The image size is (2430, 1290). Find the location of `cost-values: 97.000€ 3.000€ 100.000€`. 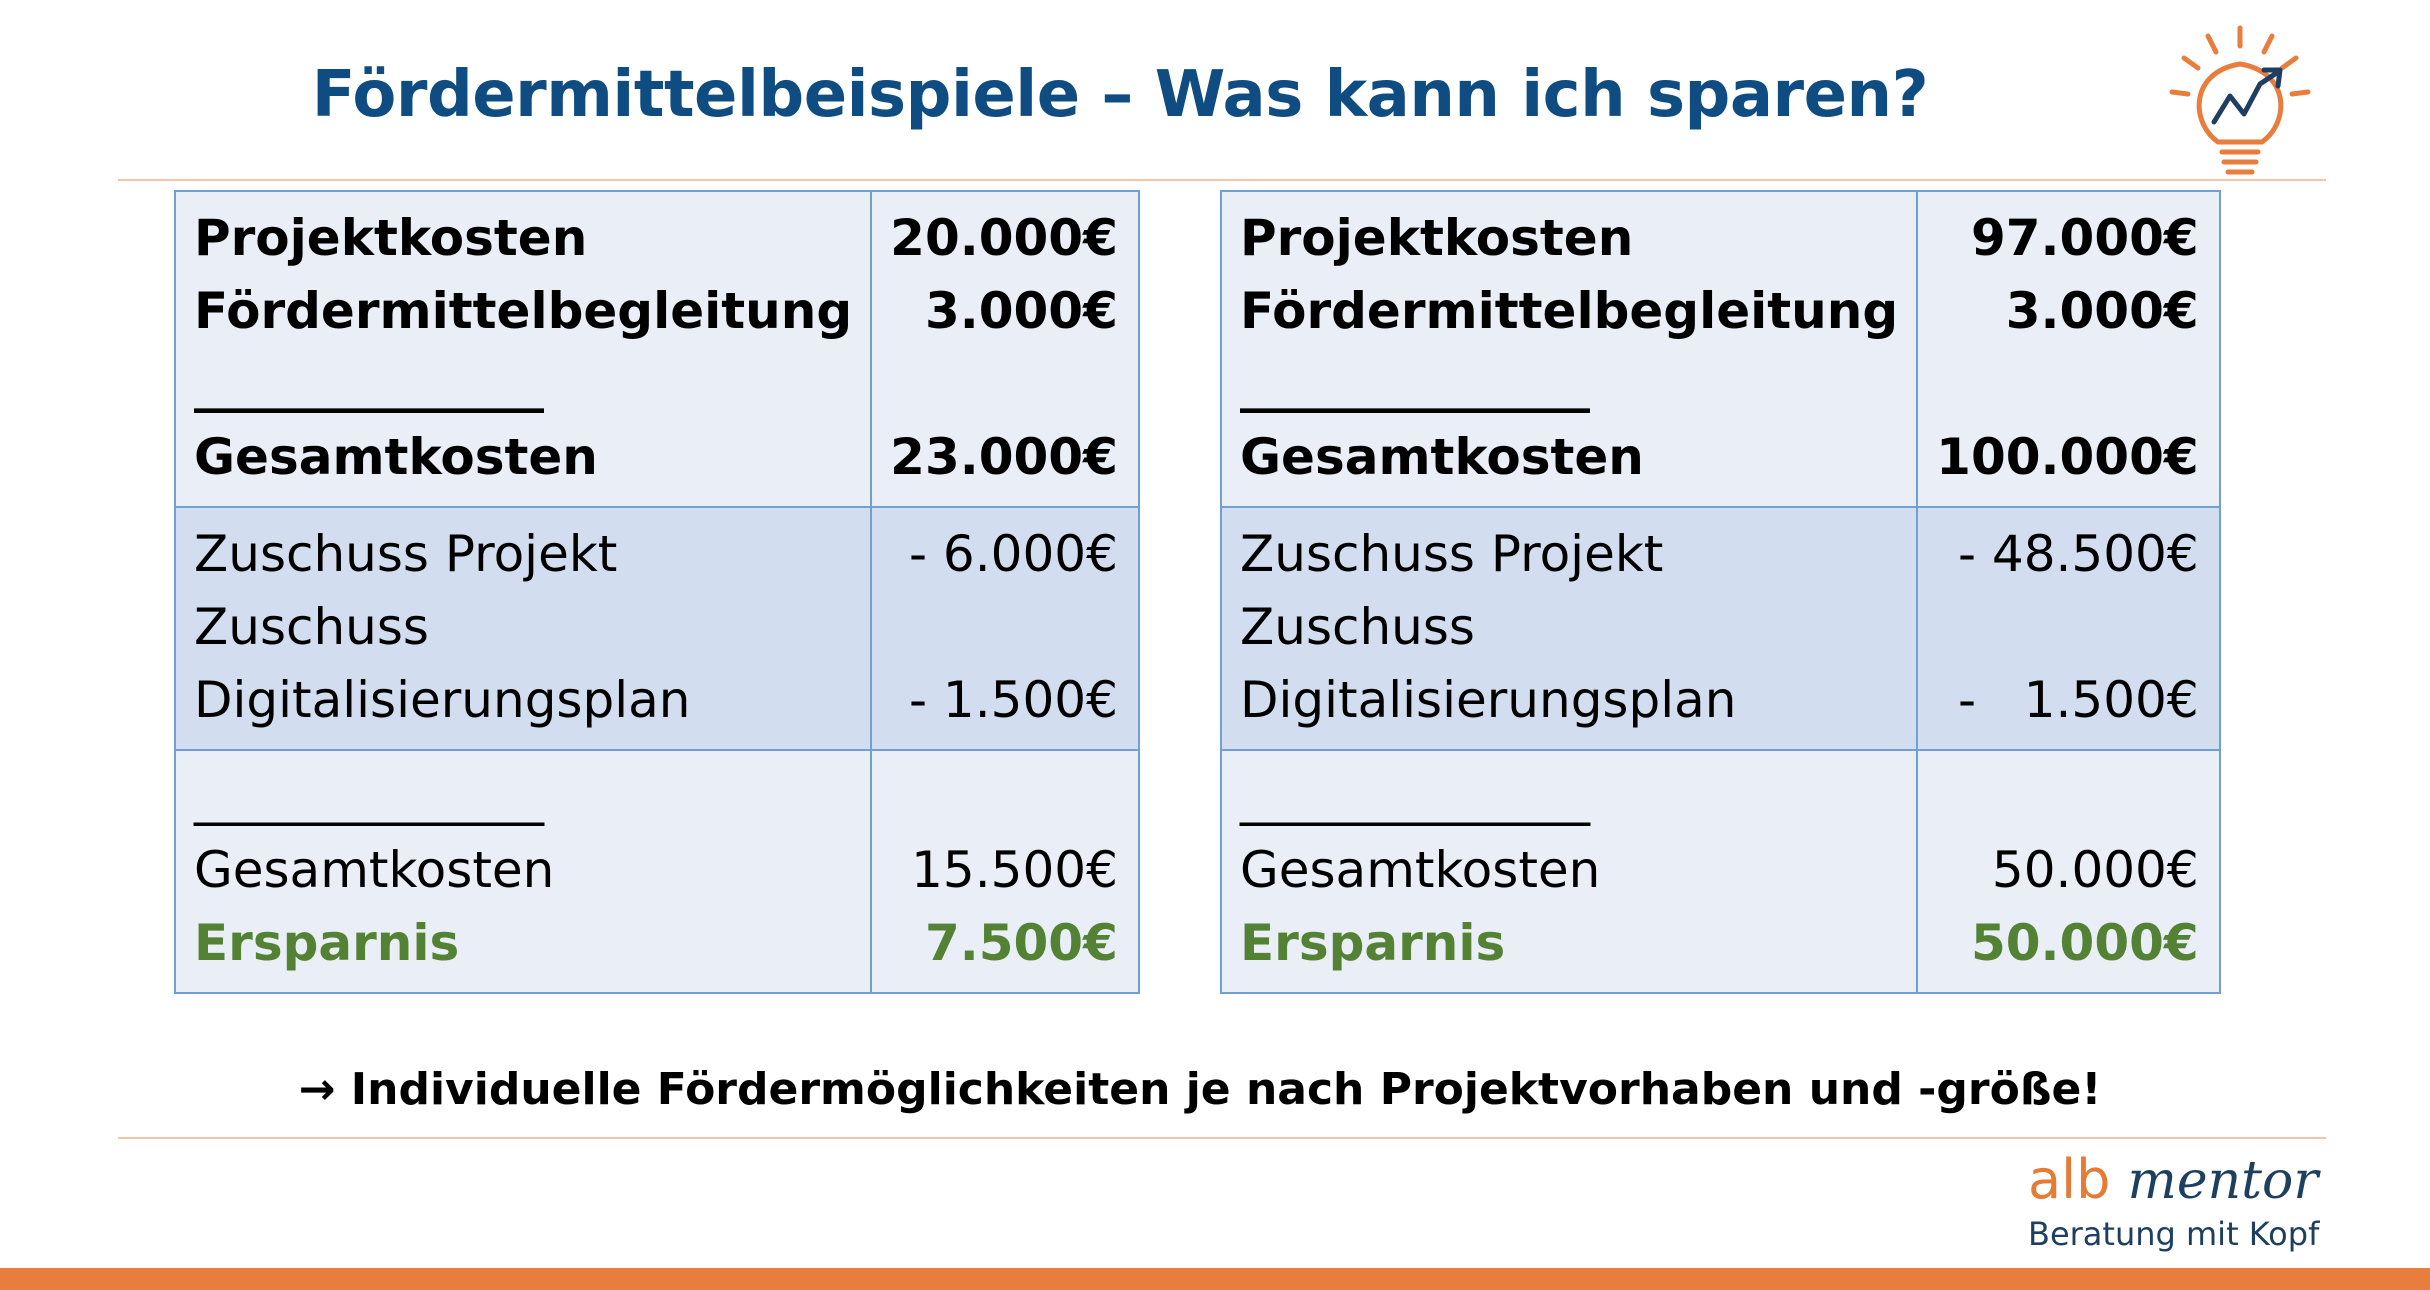

cost-values: 97.000€ 3.000€ 100.000€ is located at coordinates (2068, 349).